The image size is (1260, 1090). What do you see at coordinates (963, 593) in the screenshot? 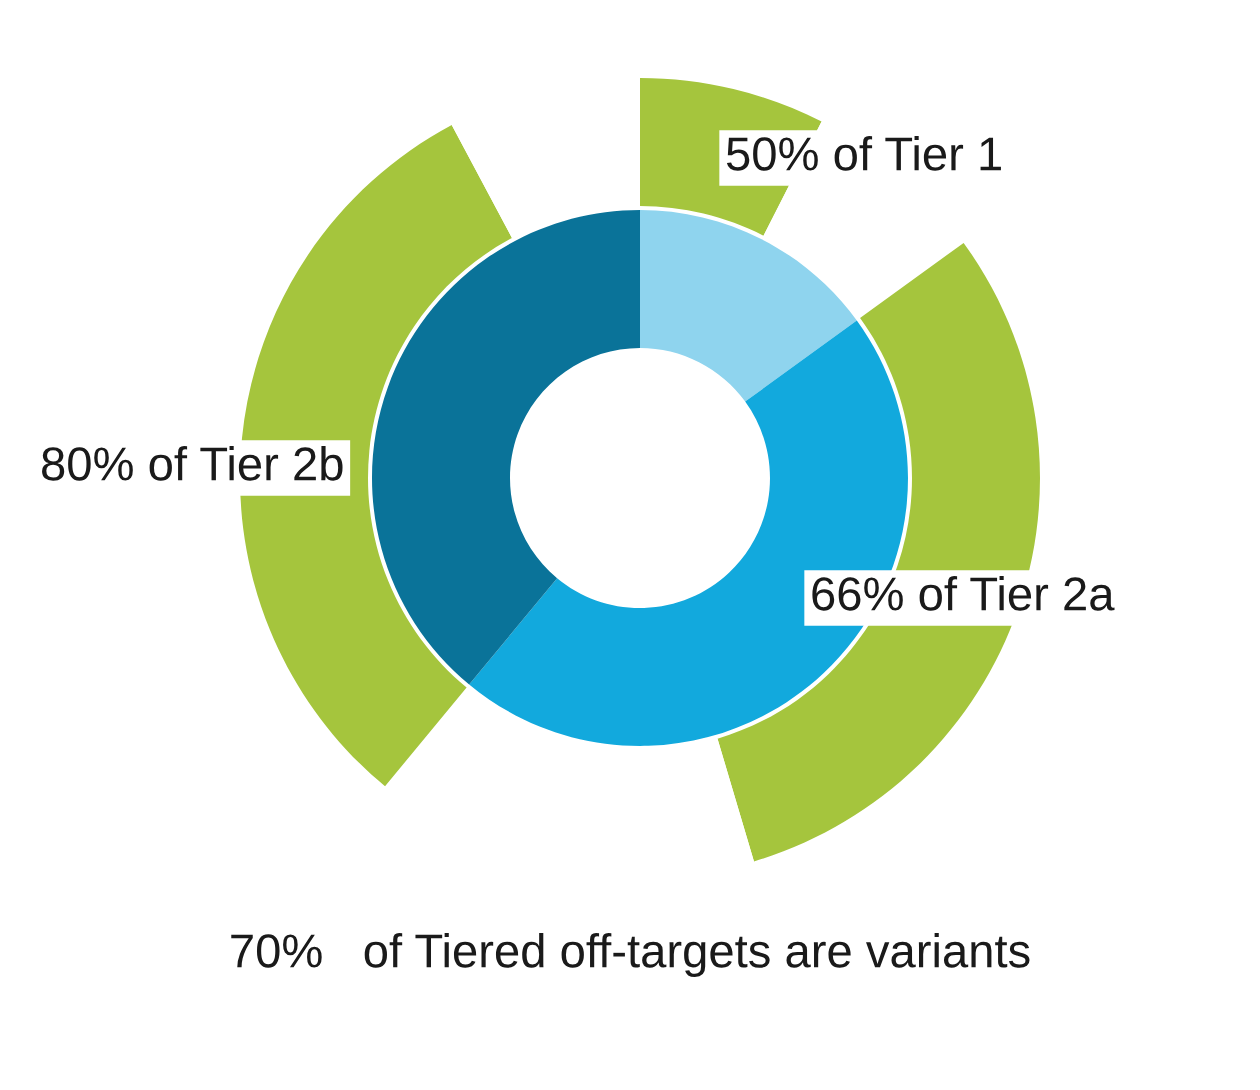
I see `text: 66% of Tier 2a` at bounding box center [963, 593].